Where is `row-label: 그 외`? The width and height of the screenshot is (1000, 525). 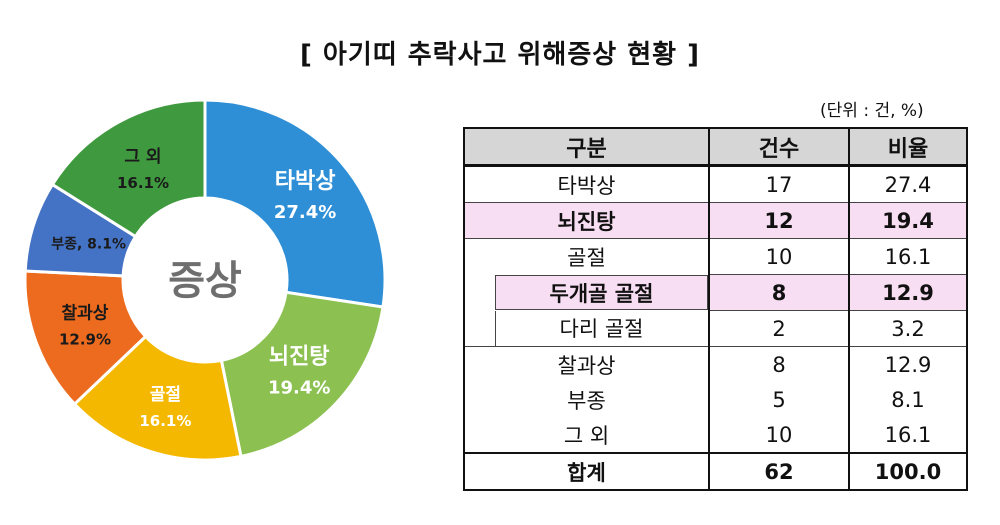 row-label: 그 외 is located at coordinates (586, 435).